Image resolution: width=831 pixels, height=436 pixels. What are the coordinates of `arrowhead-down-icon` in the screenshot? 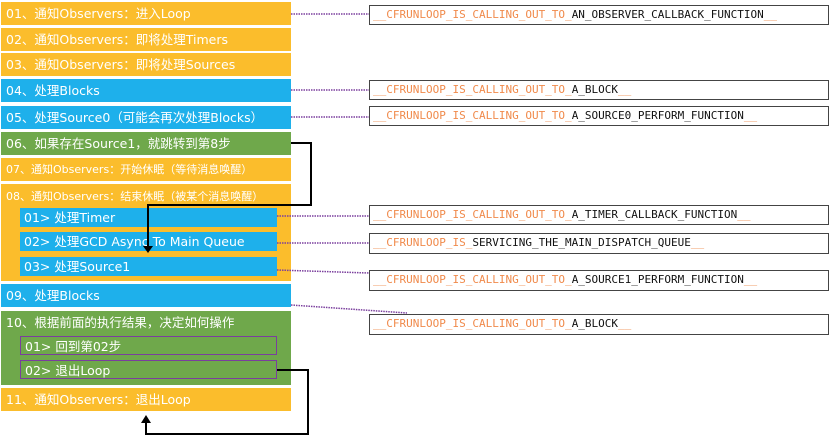 It's located at (148, 249).